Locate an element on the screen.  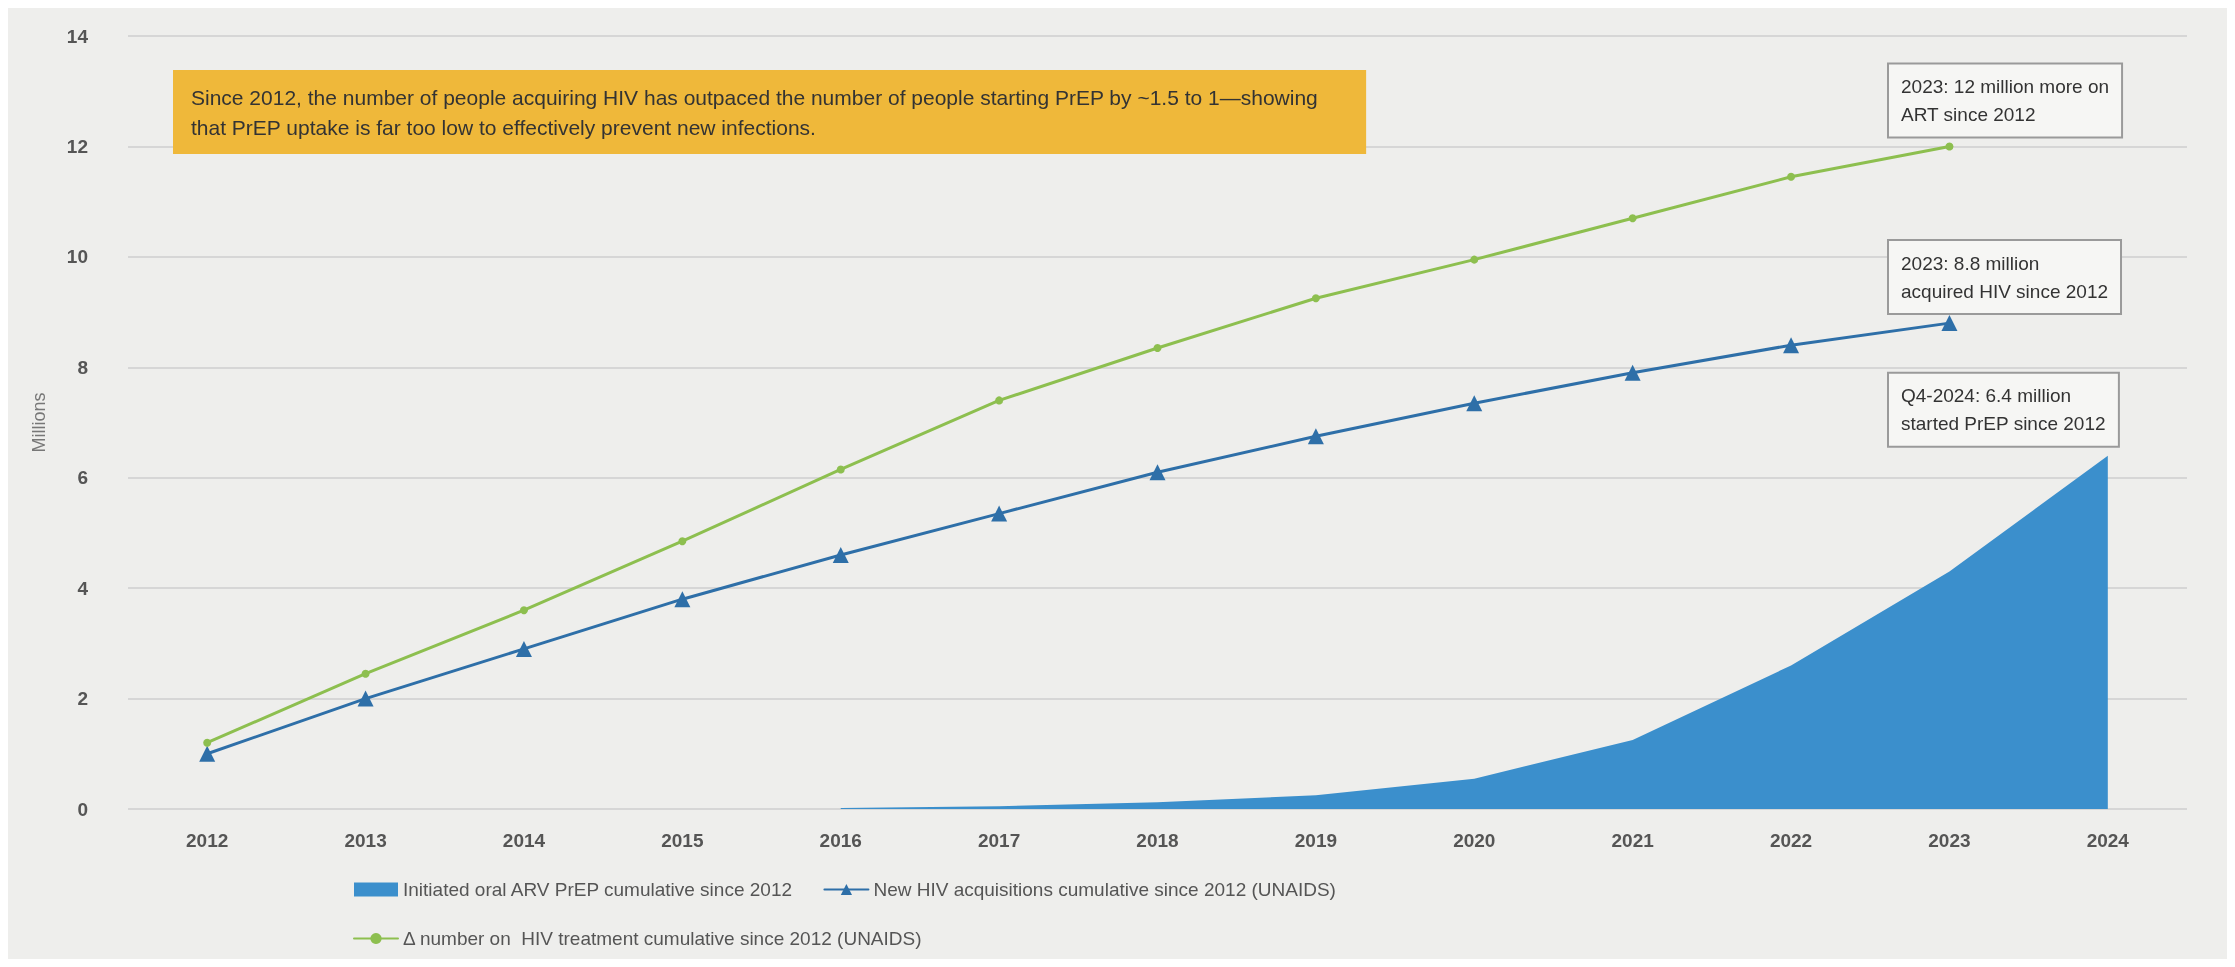
x-tick-label: 2019 is located at coordinates (1316, 840).